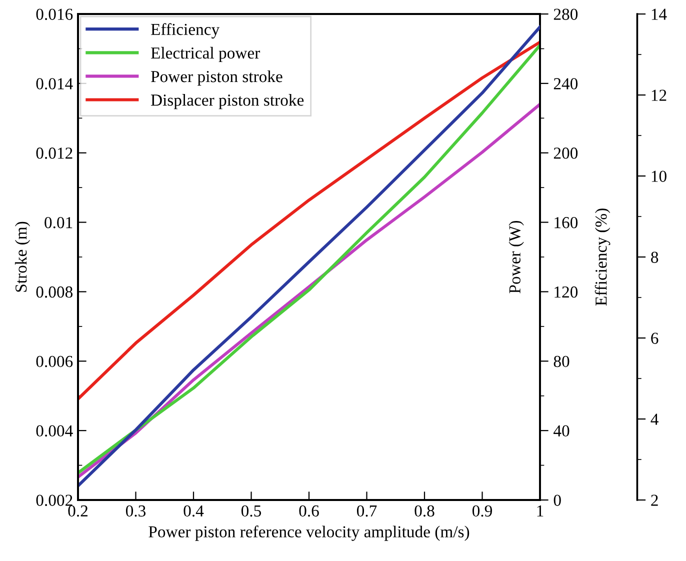 The width and height of the screenshot is (686, 561). Describe the element at coordinates (54, 292) in the screenshot. I see `y-tick-label: 0.008` at that location.